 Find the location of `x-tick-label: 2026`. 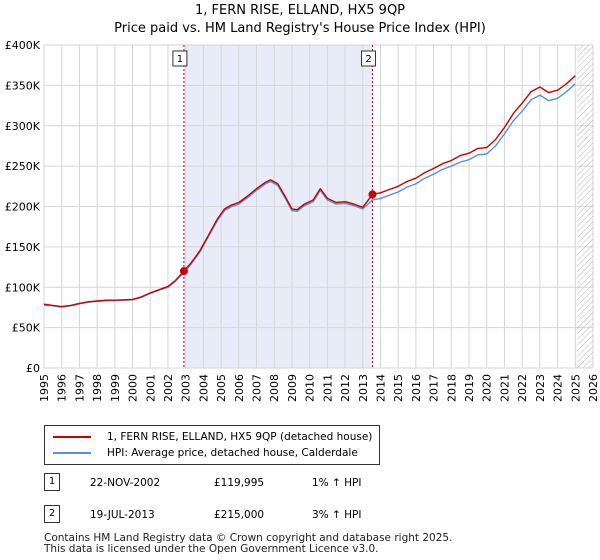

x-tick-label: 2026 is located at coordinates (593, 388).